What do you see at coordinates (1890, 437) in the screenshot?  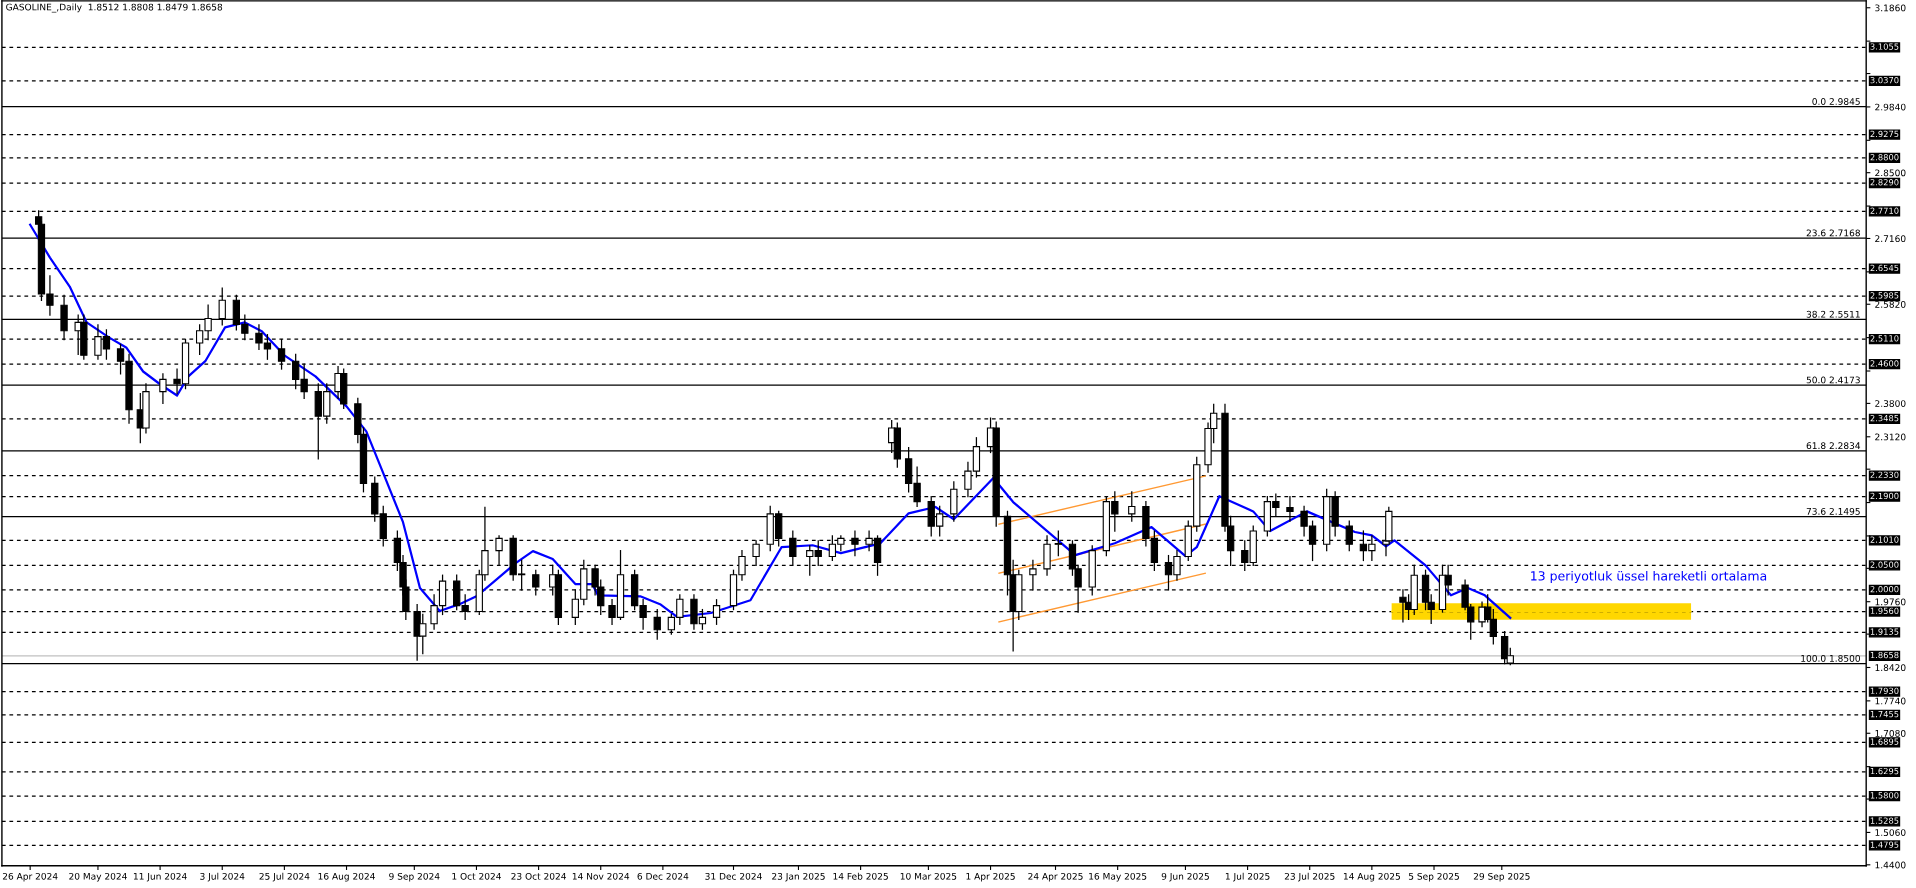 I see `y-tick-label: 2.3120` at bounding box center [1890, 437].